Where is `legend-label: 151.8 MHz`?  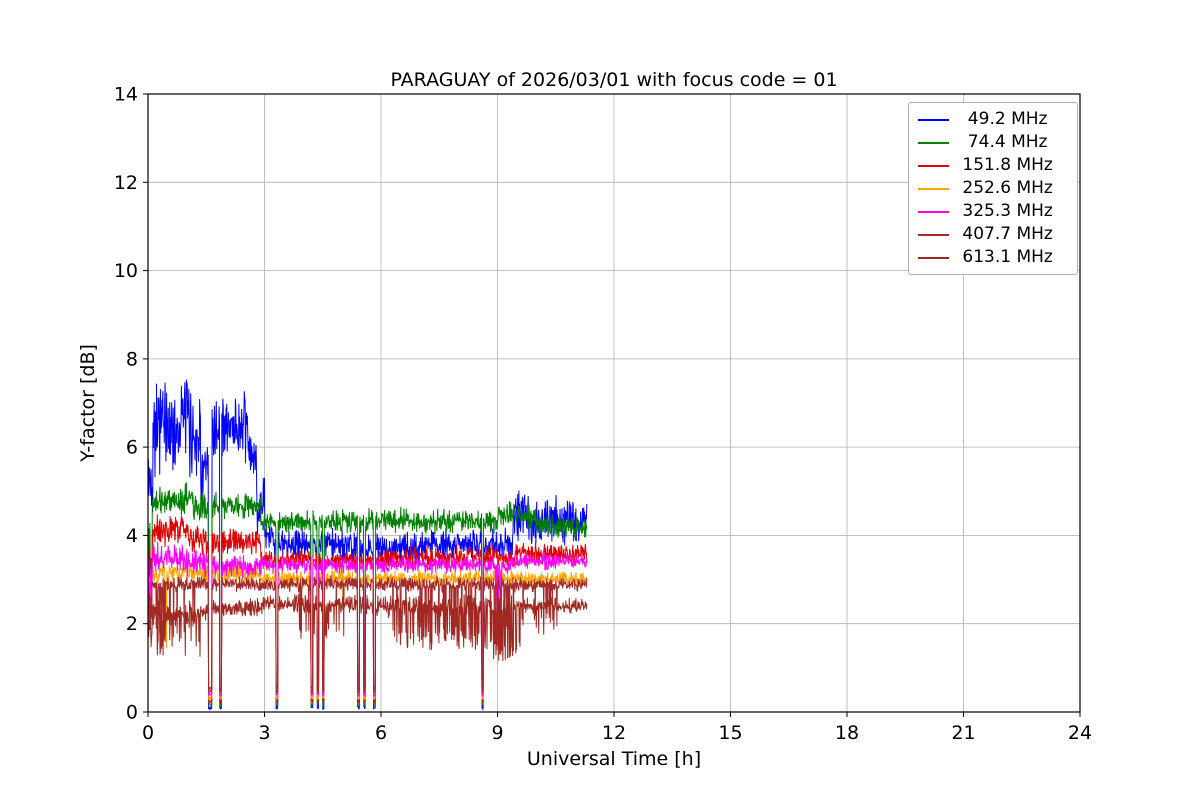
legend-label: 151.8 MHz is located at coordinates (1005, 165).